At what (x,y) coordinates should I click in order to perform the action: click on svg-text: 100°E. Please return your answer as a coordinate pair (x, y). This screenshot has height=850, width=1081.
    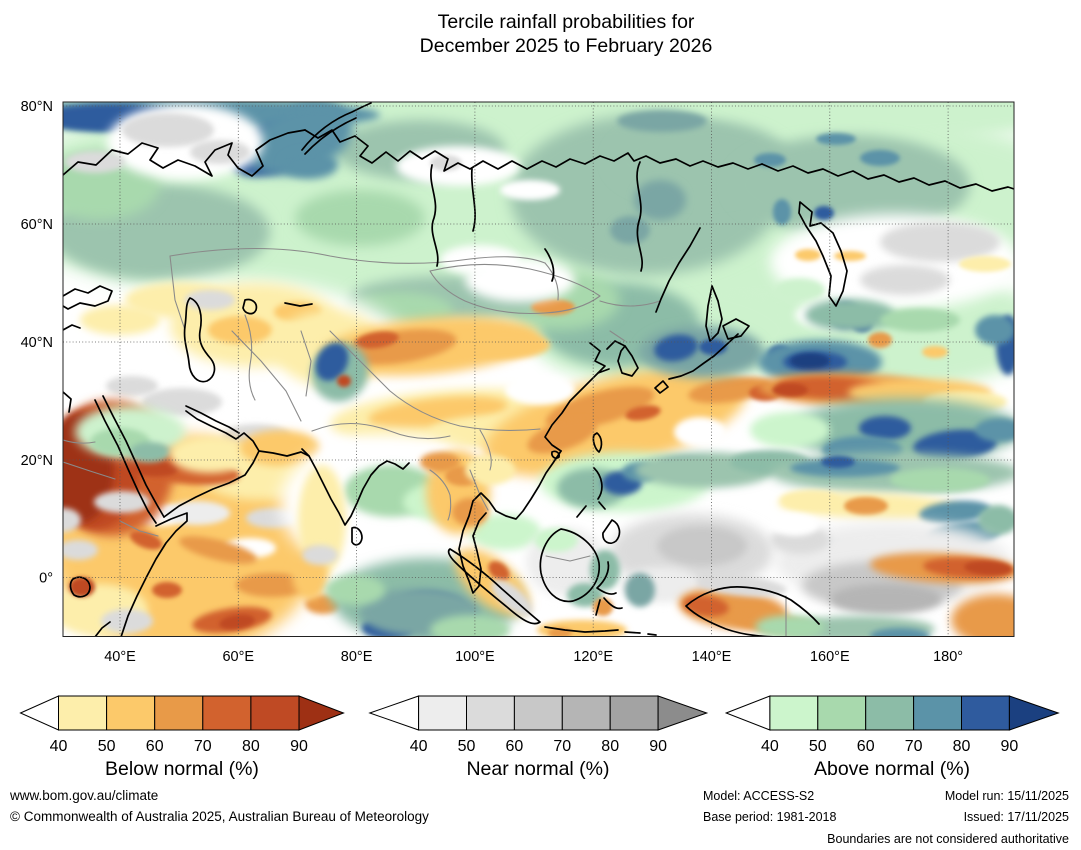
    Looking at the image, I should click on (475, 657).